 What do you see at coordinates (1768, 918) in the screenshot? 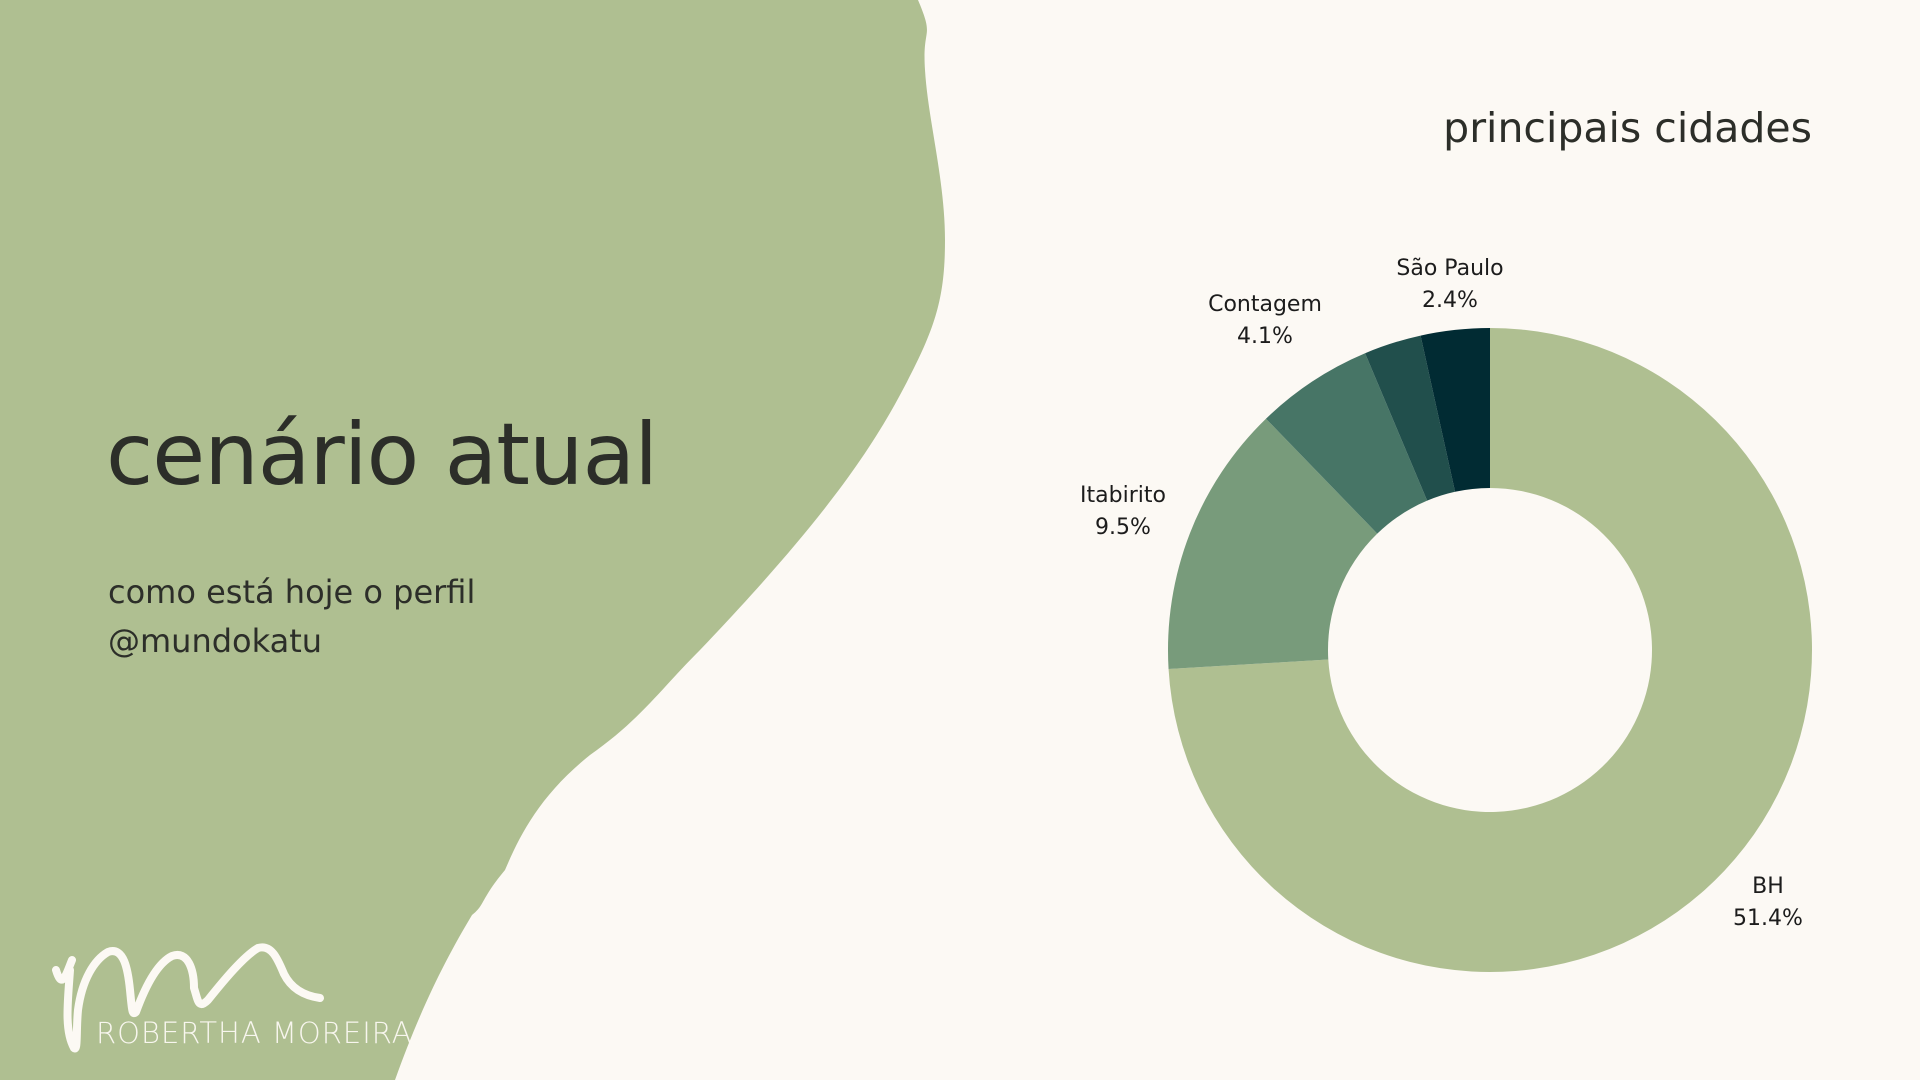
I see `slice-percent-label: 51.4%` at bounding box center [1768, 918].